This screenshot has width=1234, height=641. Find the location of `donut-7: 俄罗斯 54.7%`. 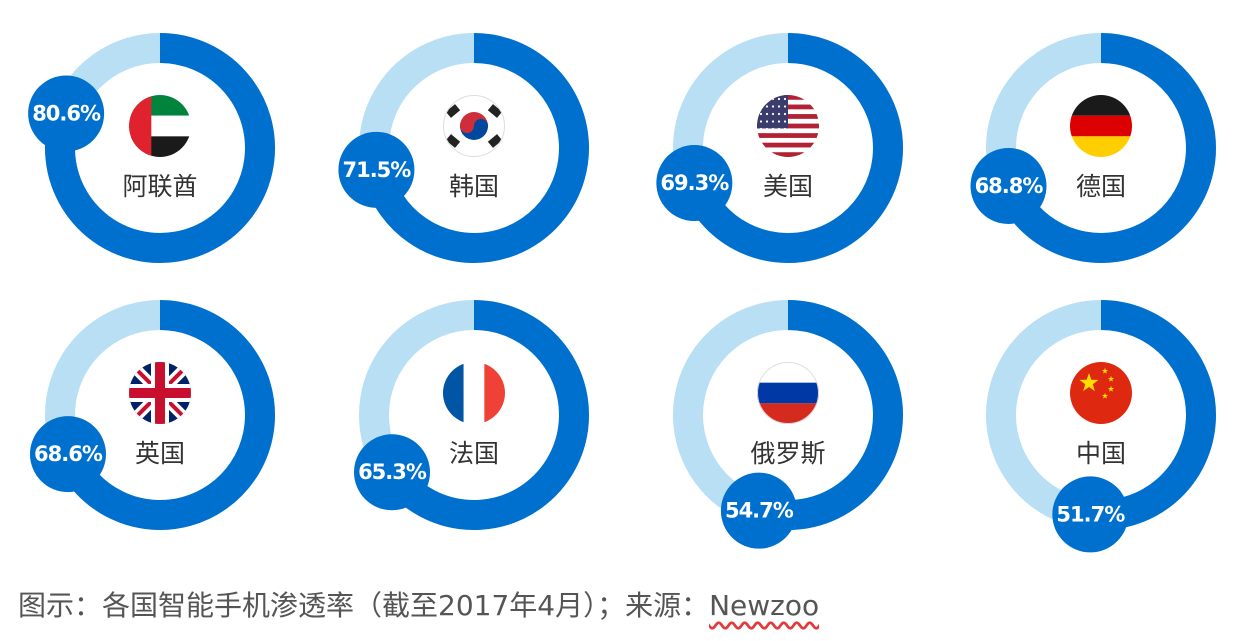

donut-7: 俄罗斯 54.7% is located at coordinates (788, 424).